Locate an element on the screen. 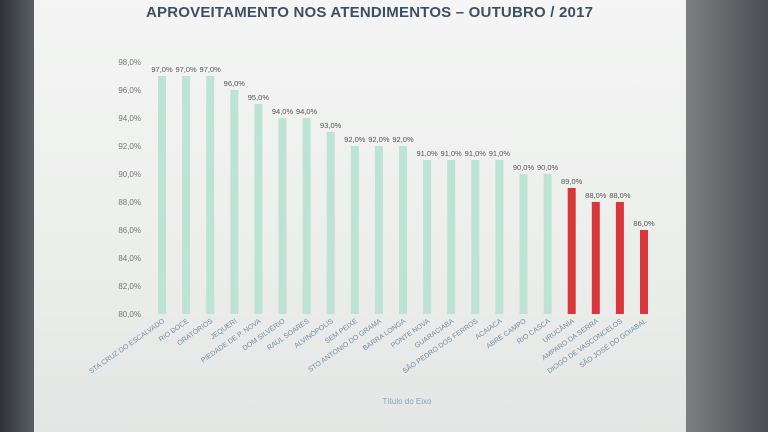 This screenshot has height=432, width=768. data-label: 96,0% is located at coordinates (235, 83).